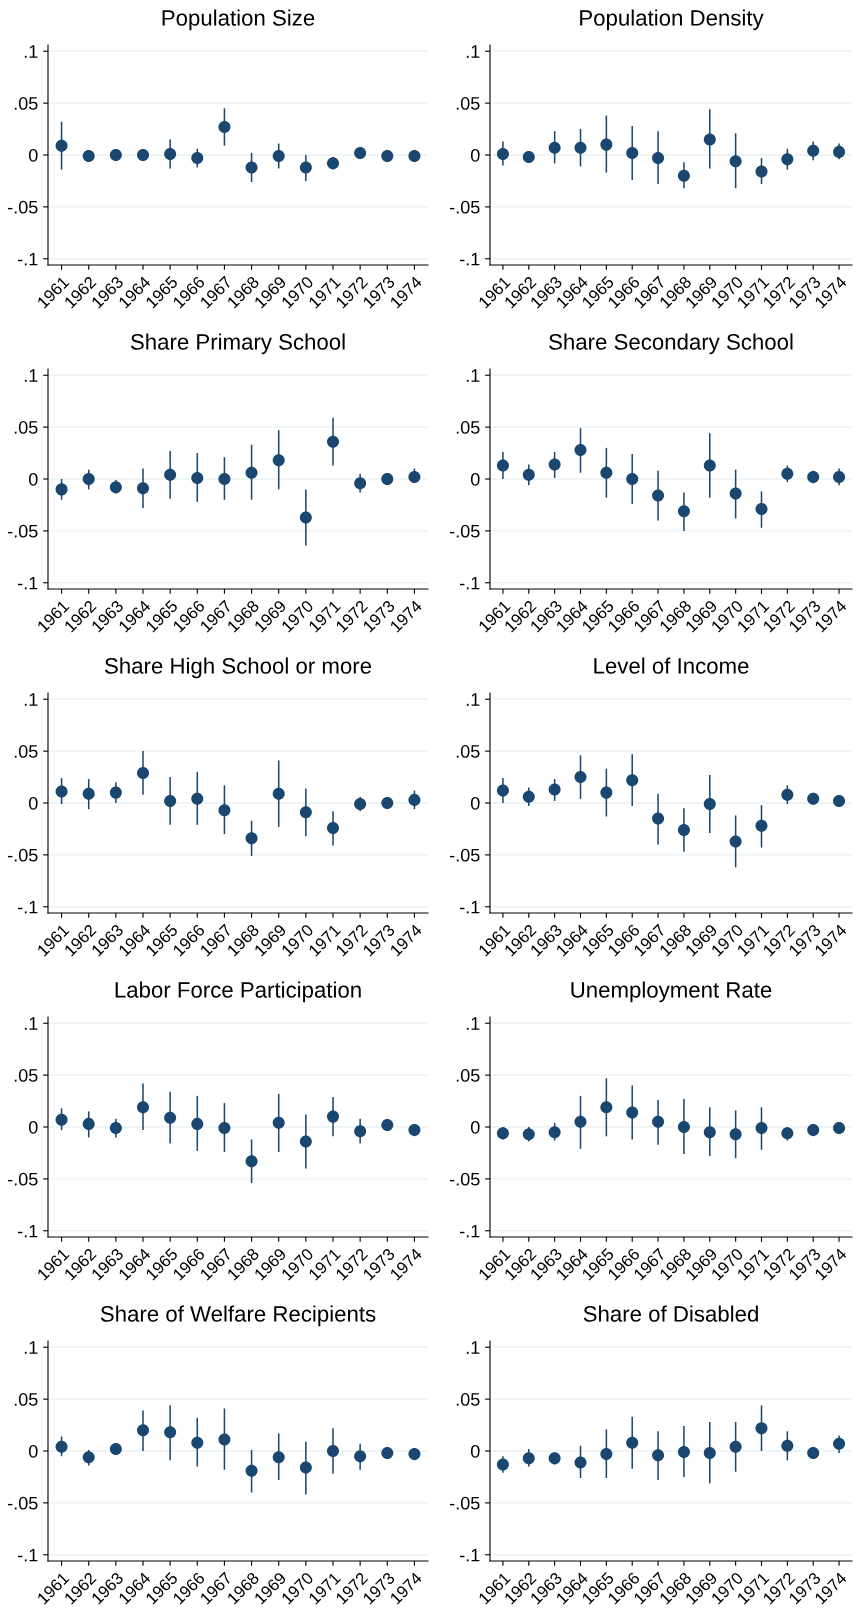 The width and height of the screenshot is (865, 1618). What do you see at coordinates (672, 20) in the screenshot?
I see `chart-title: Population Density` at bounding box center [672, 20].